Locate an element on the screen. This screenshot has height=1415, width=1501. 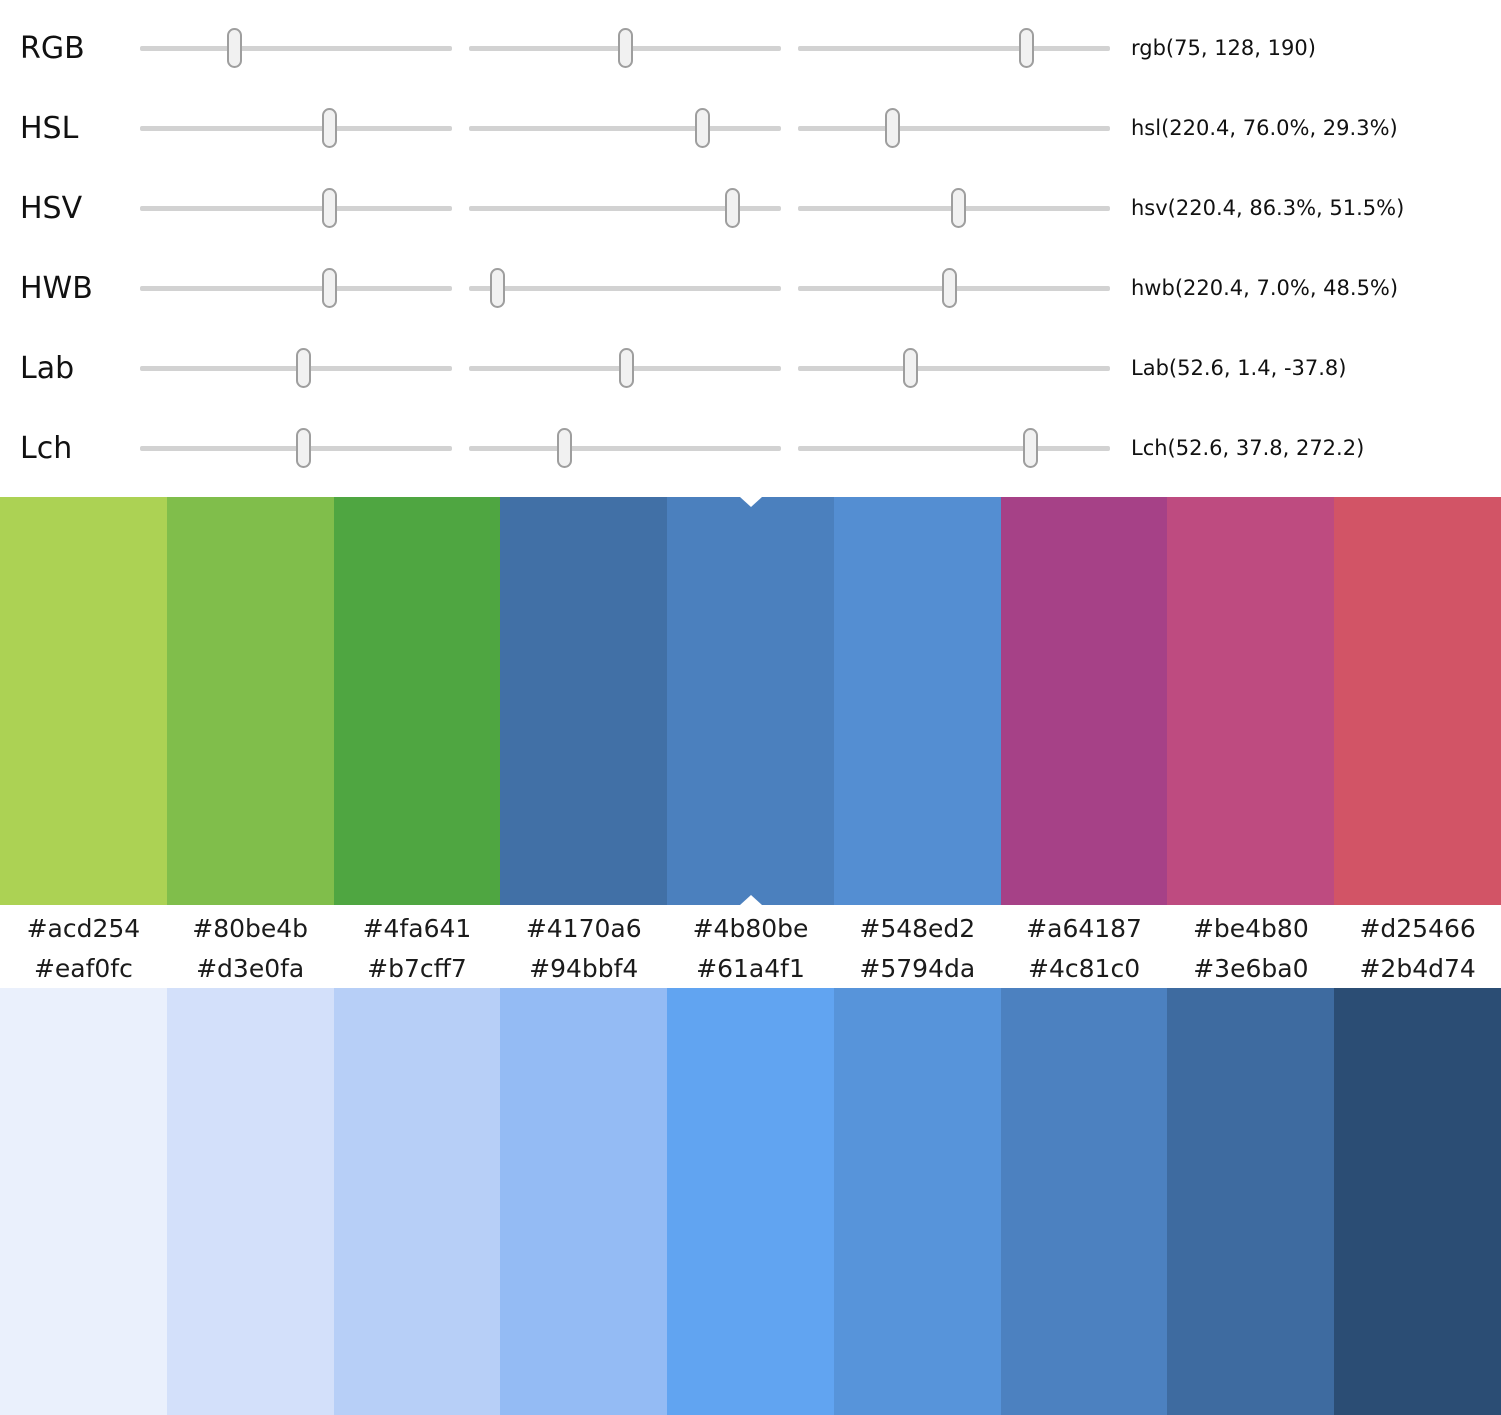
hex-label: #80be4b is located at coordinates (250, 928).